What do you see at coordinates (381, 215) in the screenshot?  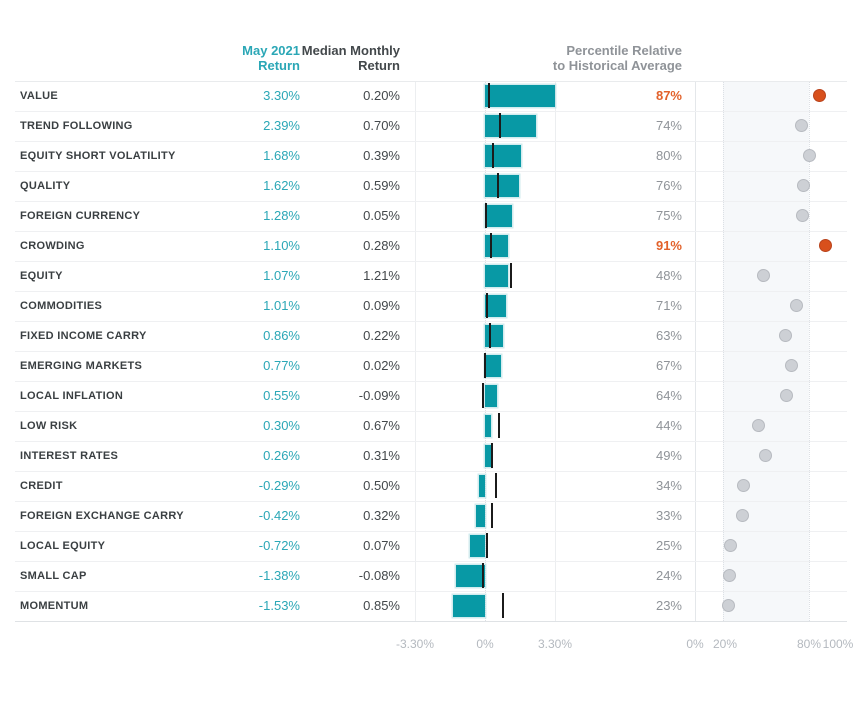 I see `median-return-value: 0.05%` at bounding box center [381, 215].